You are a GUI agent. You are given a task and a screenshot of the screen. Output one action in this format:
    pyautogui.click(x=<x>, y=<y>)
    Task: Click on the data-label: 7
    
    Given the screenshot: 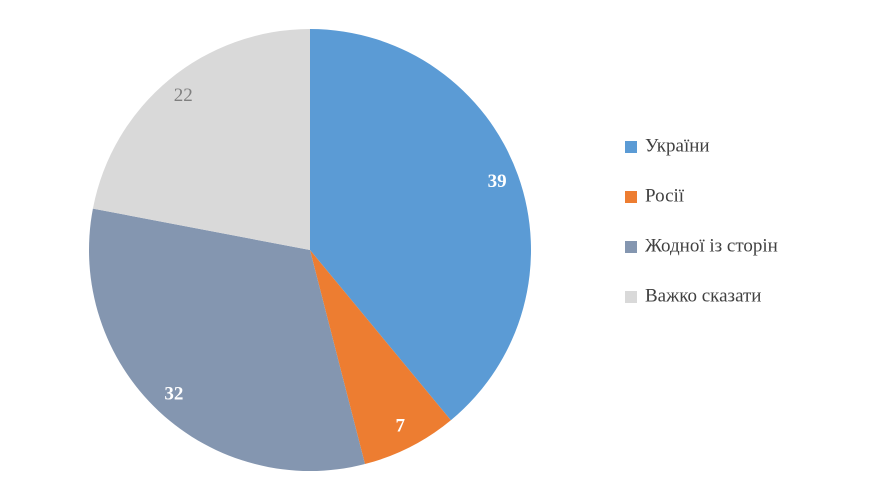 What is the action you would take?
    pyautogui.click(x=401, y=426)
    